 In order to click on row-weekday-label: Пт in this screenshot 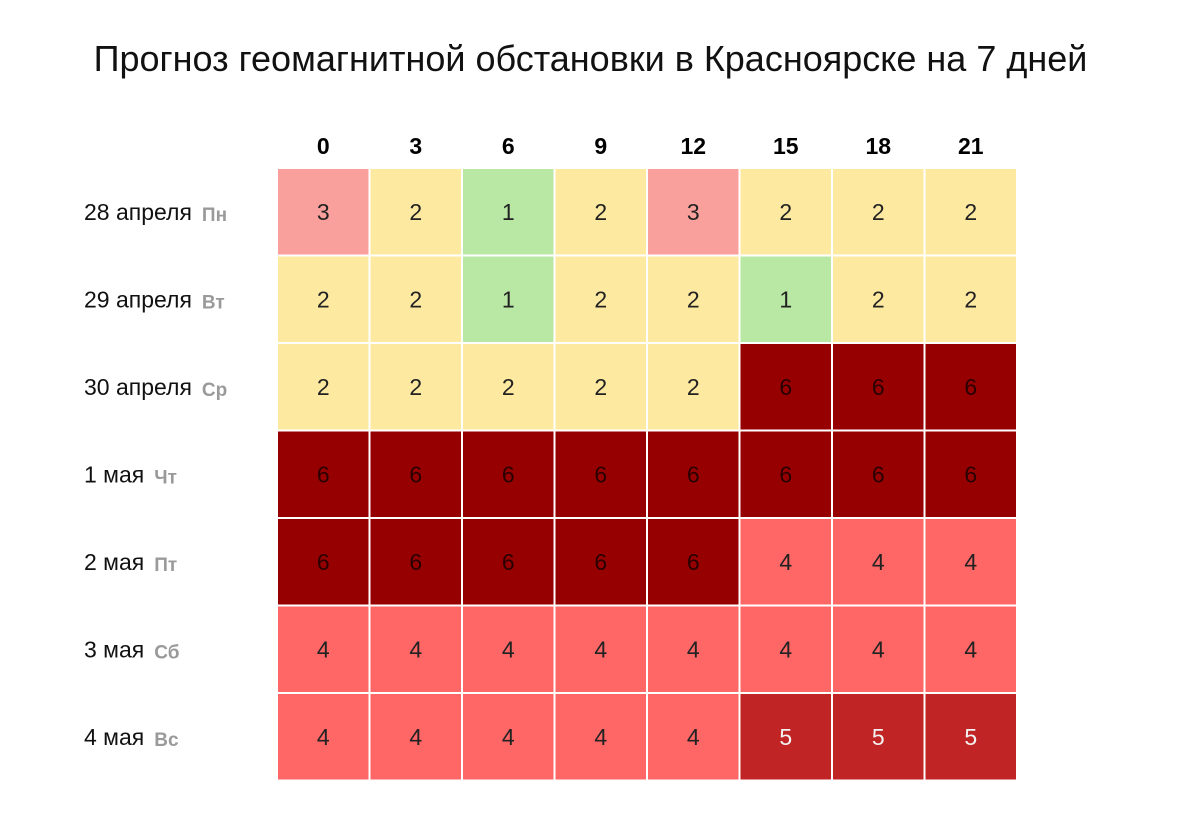, I will do `click(165, 565)`.